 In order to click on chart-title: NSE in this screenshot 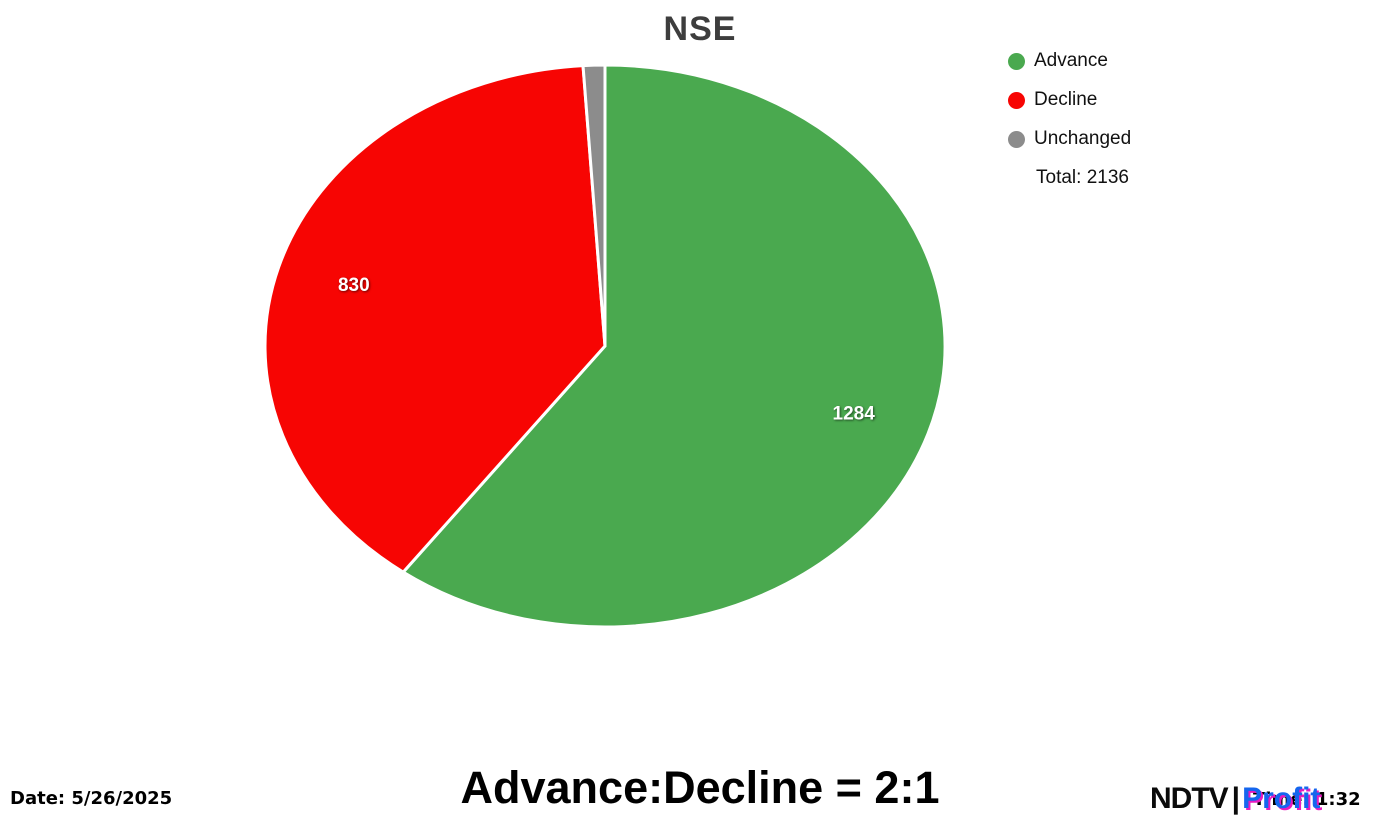, I will do `click(700, 29)`.